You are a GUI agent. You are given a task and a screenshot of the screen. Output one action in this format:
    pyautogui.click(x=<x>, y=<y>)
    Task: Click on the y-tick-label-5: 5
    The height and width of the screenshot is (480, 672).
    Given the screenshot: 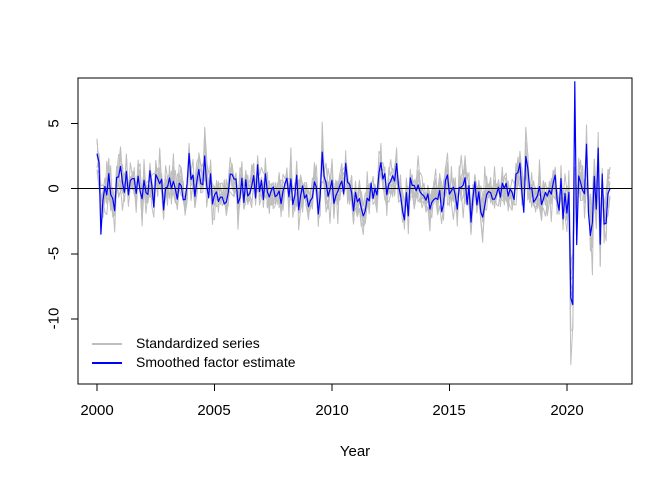 What is the action you would take?
    pyautogui.click(x=54, y=123)
    